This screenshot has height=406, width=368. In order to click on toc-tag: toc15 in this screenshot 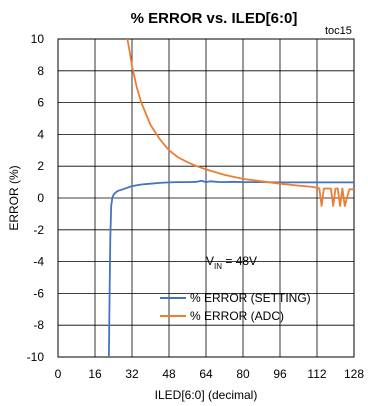, I will do `click(338, 31)`.